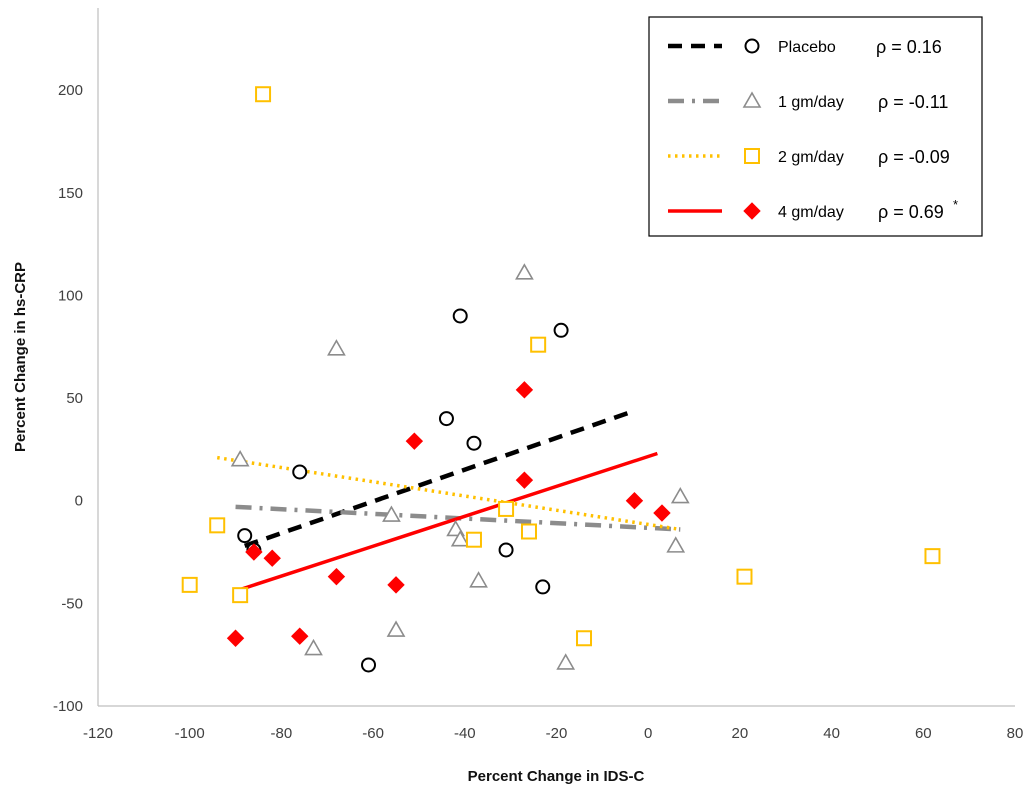 The height and width of the screenshot is (793, 1028). What do you see at coordinates (70, 90) in the screenshot?
I see `y-tick-label: 200` at bounding box center [70, 90].